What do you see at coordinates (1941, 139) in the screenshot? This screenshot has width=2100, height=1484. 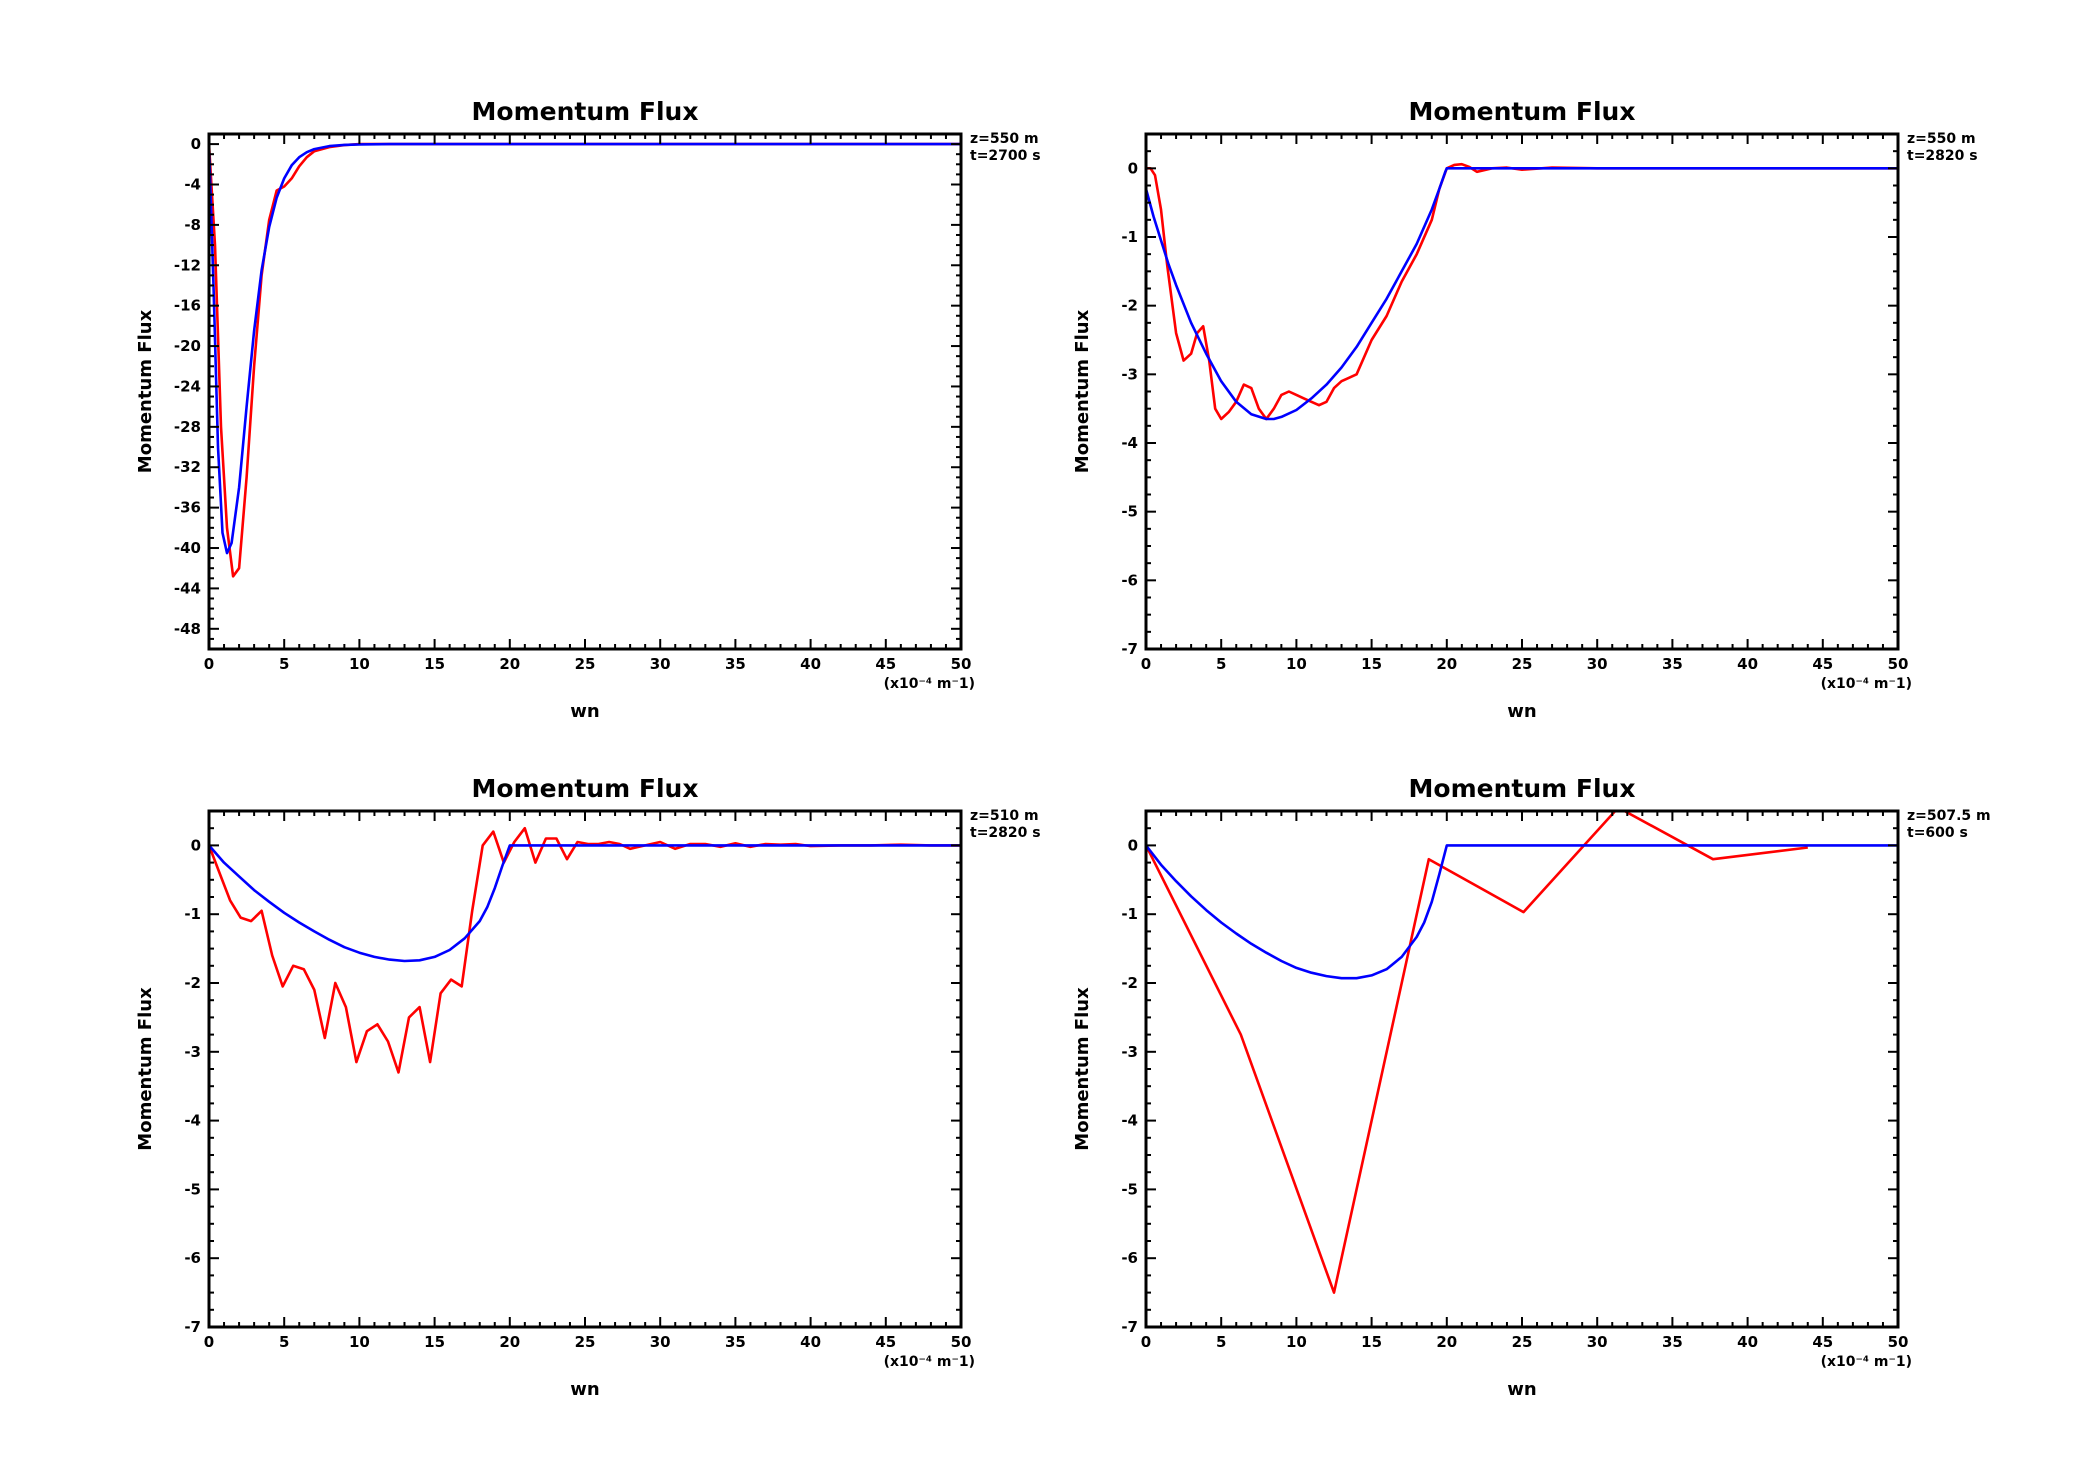 I see `panel-annotation: z=550 m` at bounding box center [1941, 139].